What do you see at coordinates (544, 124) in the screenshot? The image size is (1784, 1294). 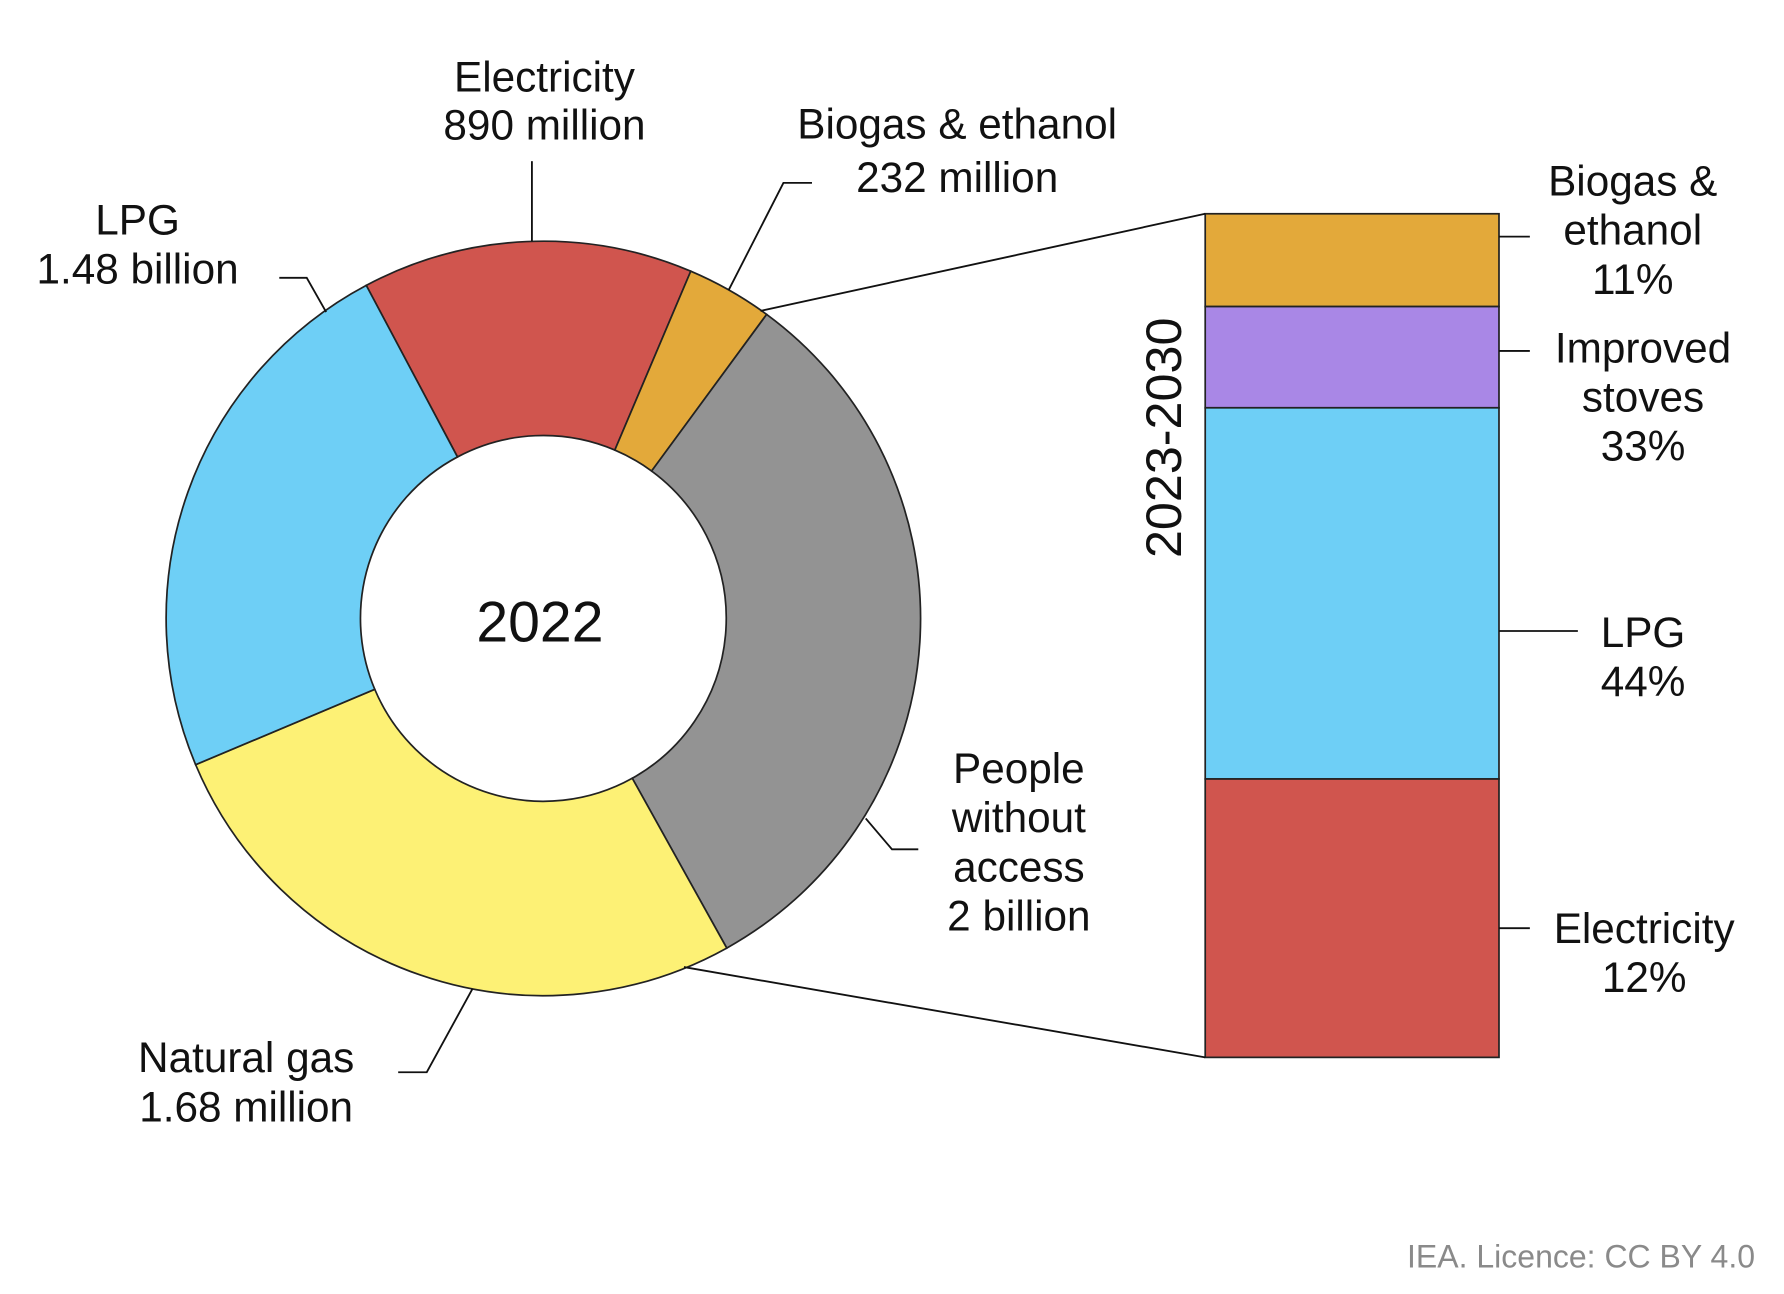 I see `label-value: 890 million` at bounding box center [544, 124].